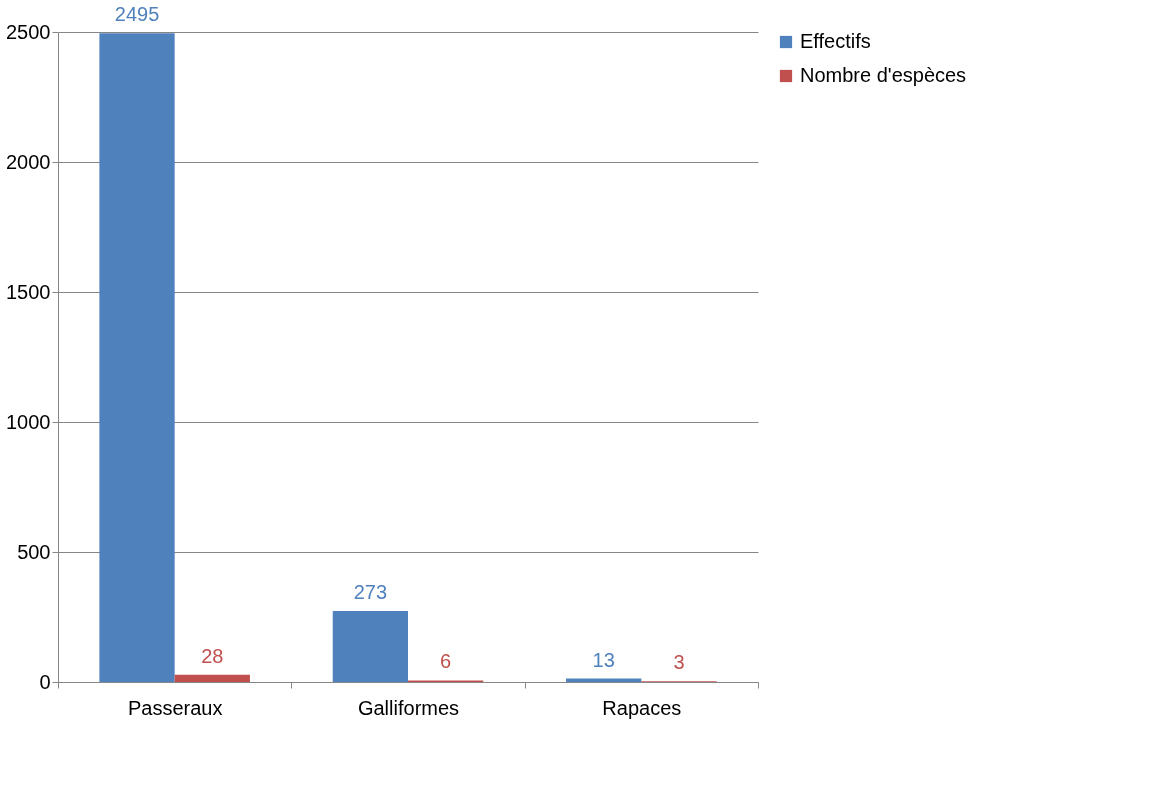  What do you see at coordinates (28, 161) in the screenshot?
I see `y-tick-label: 2000` at bounding box center [28, 161].